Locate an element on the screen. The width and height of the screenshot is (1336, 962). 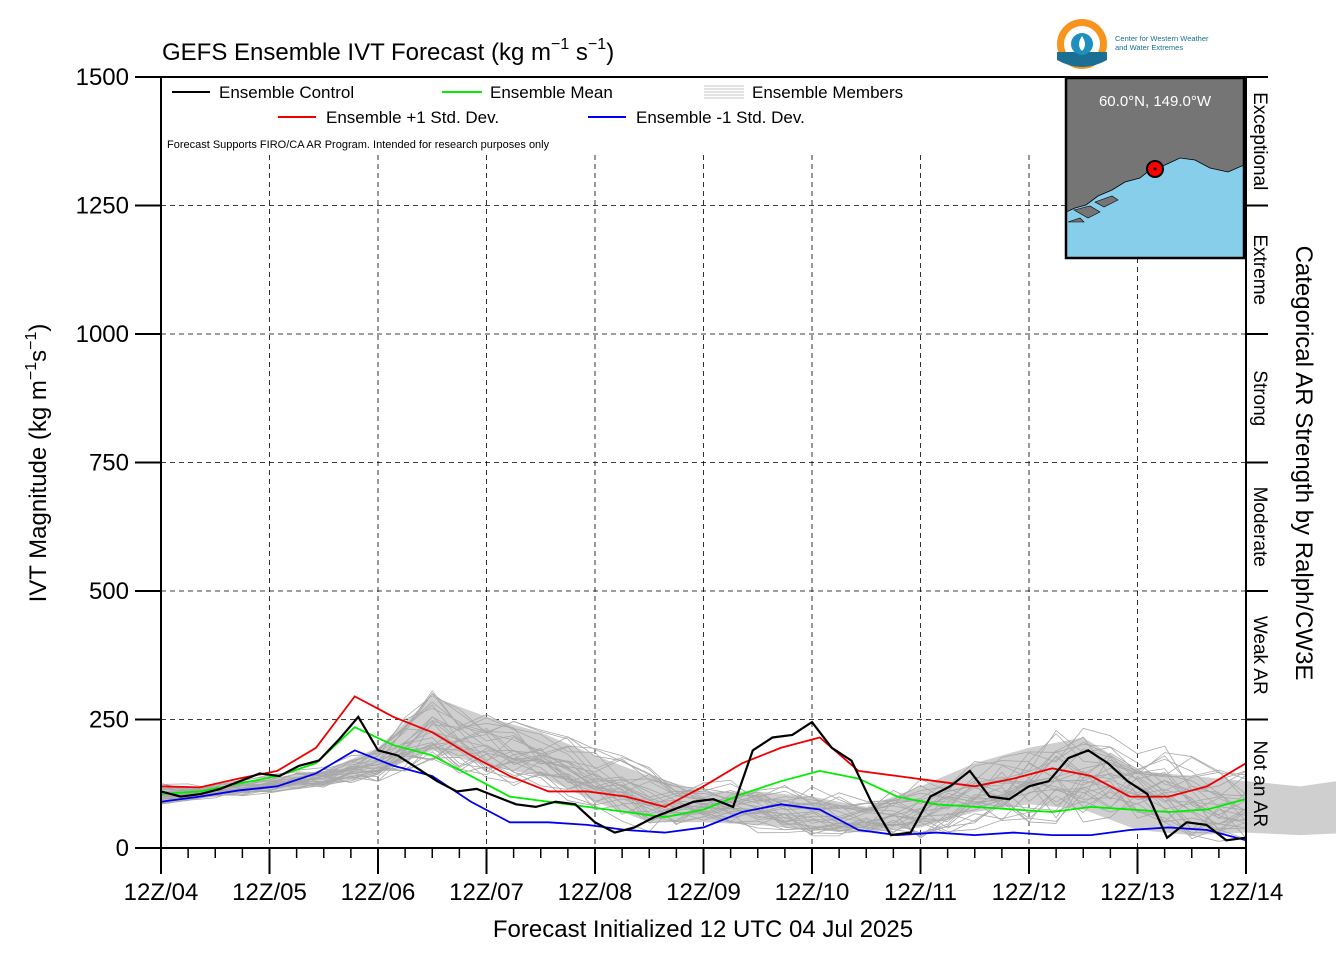
legend-mean-label: Ensemble Mean is located at coordinates (551, 92).